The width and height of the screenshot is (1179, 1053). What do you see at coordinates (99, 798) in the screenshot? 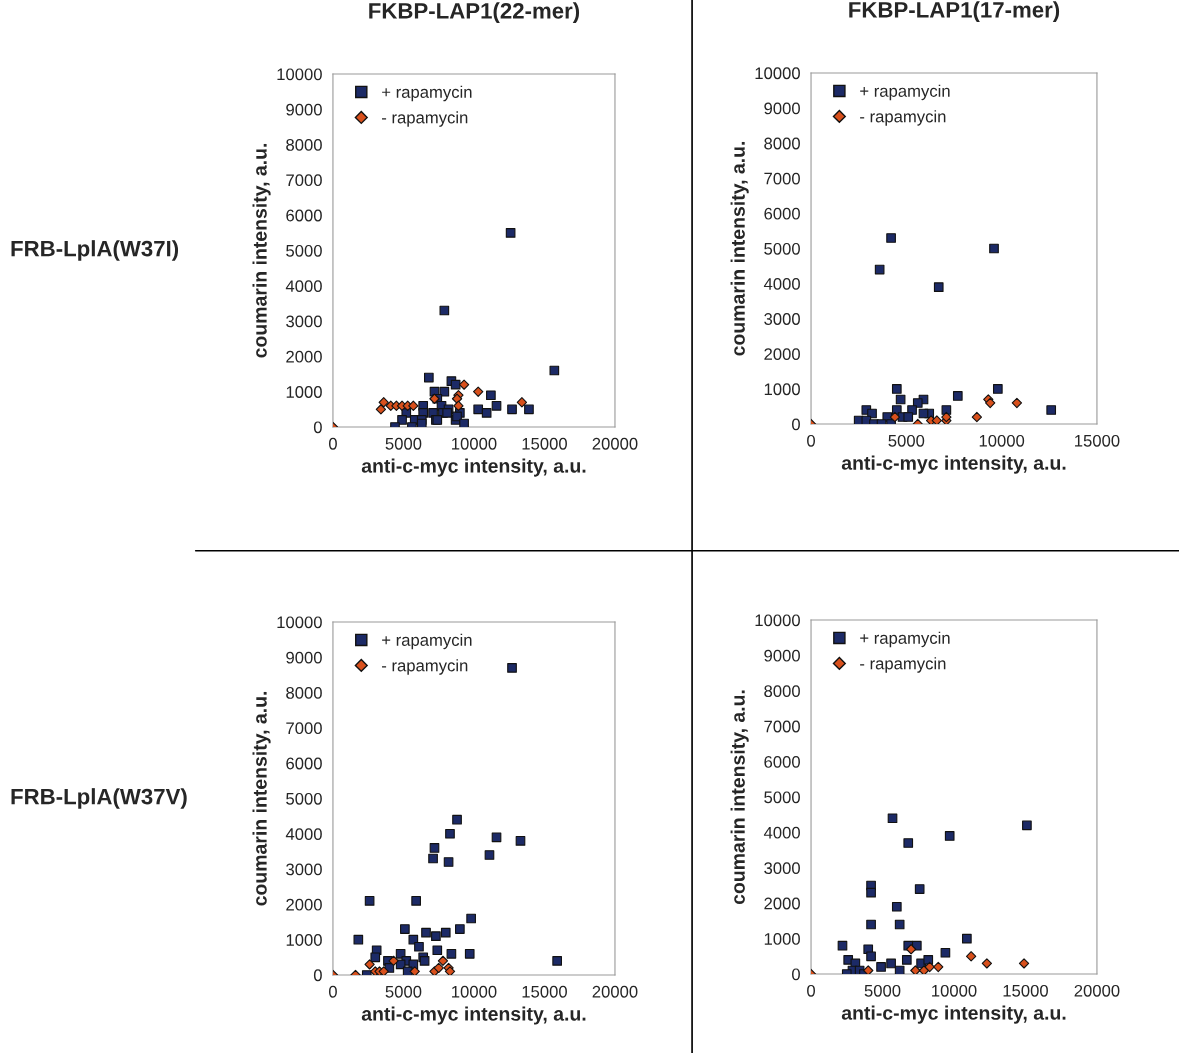
I see `text: FRB-LplA(W37V)` at bounding box center [99, 798].